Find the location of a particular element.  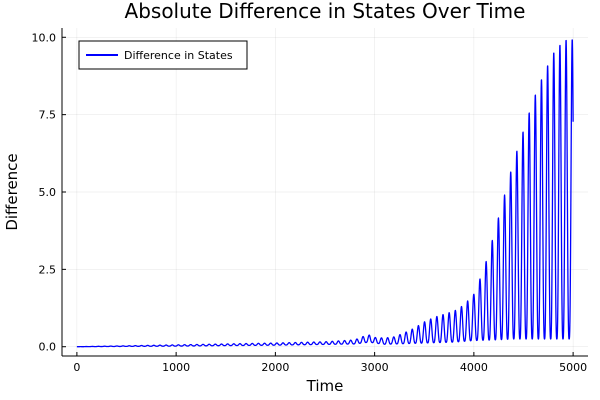

x-tick-label: 3000 is located at coordinates (375, 367).